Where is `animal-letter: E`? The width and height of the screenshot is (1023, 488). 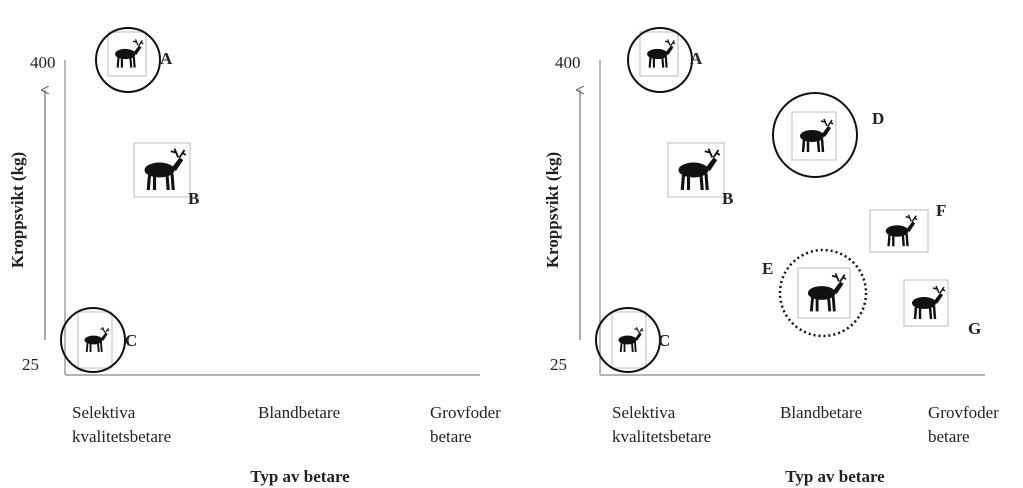 animal-letter: E is located at coordinates (767, 268).